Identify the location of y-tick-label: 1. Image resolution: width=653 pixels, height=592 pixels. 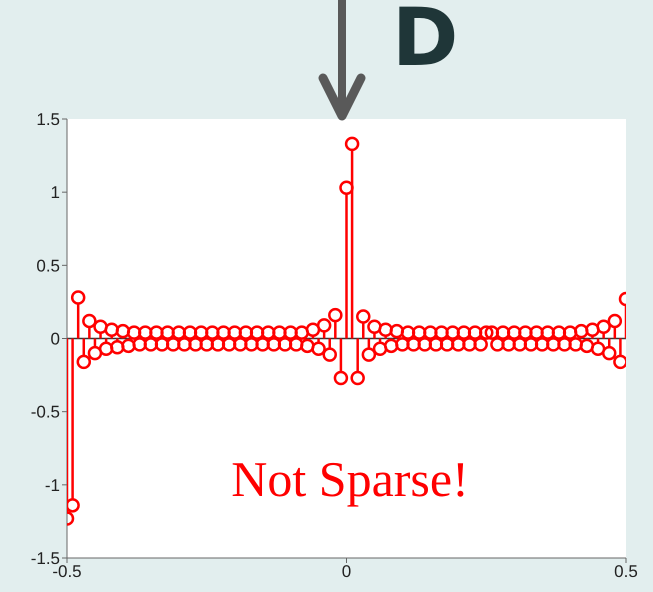
(55, 192).